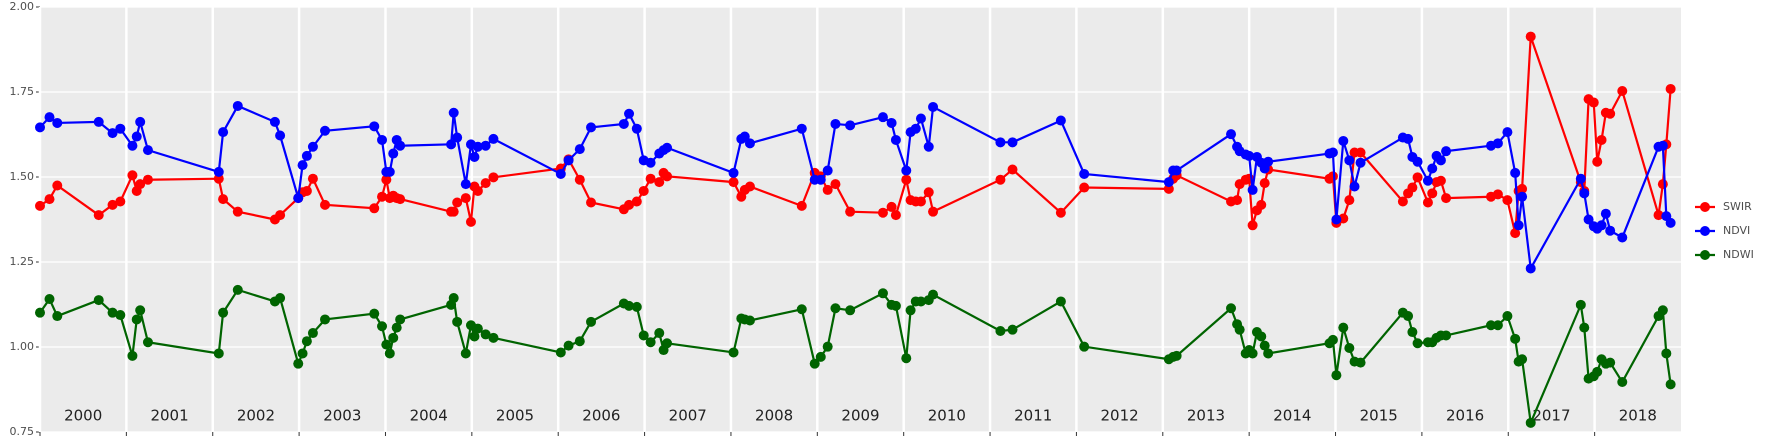  Describe the element at coordinates (1551, 416) in the screenshot. I see `x-tick-label: 2017` at that location.